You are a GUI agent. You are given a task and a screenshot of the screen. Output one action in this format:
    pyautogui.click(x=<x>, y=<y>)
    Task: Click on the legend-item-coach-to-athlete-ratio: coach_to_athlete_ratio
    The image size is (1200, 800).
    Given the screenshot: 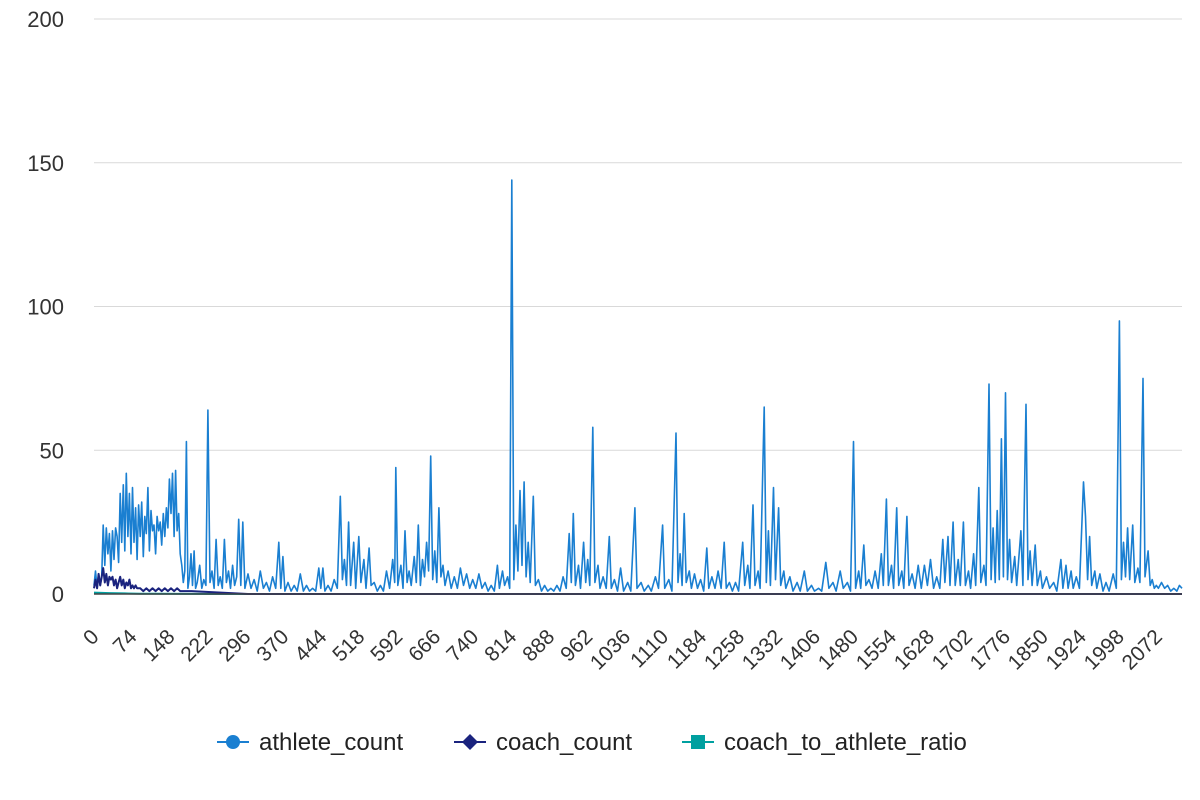 What is the action you would take?
    pyautogui.click(x=824, y=742)
    